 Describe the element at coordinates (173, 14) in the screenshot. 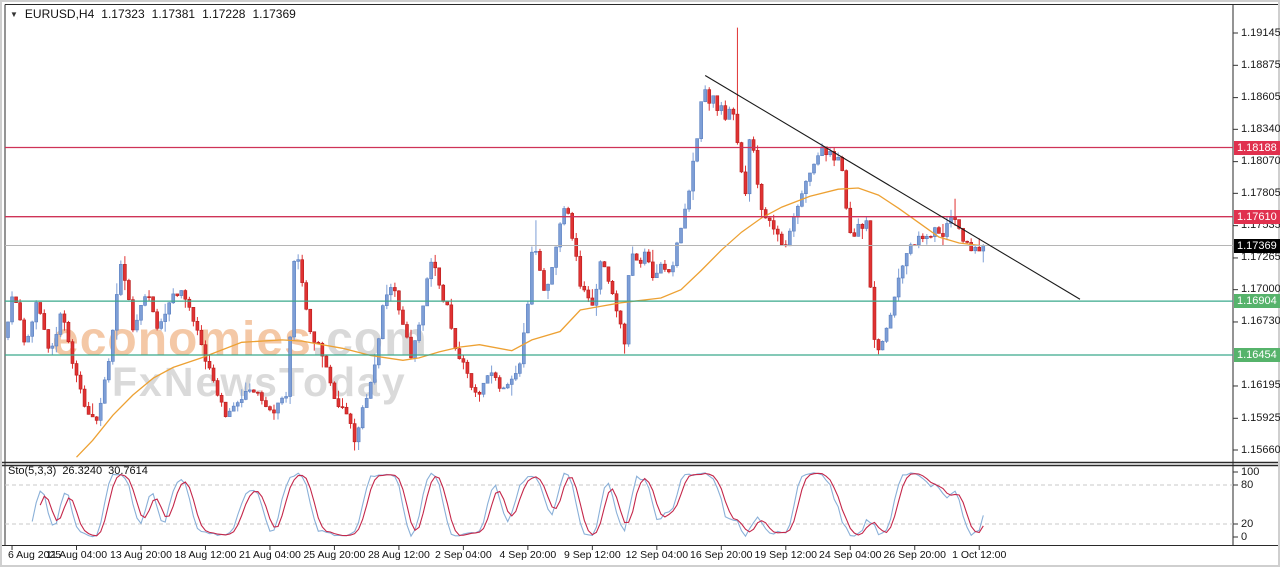

I see `quote-high: 1.17381` at that location.